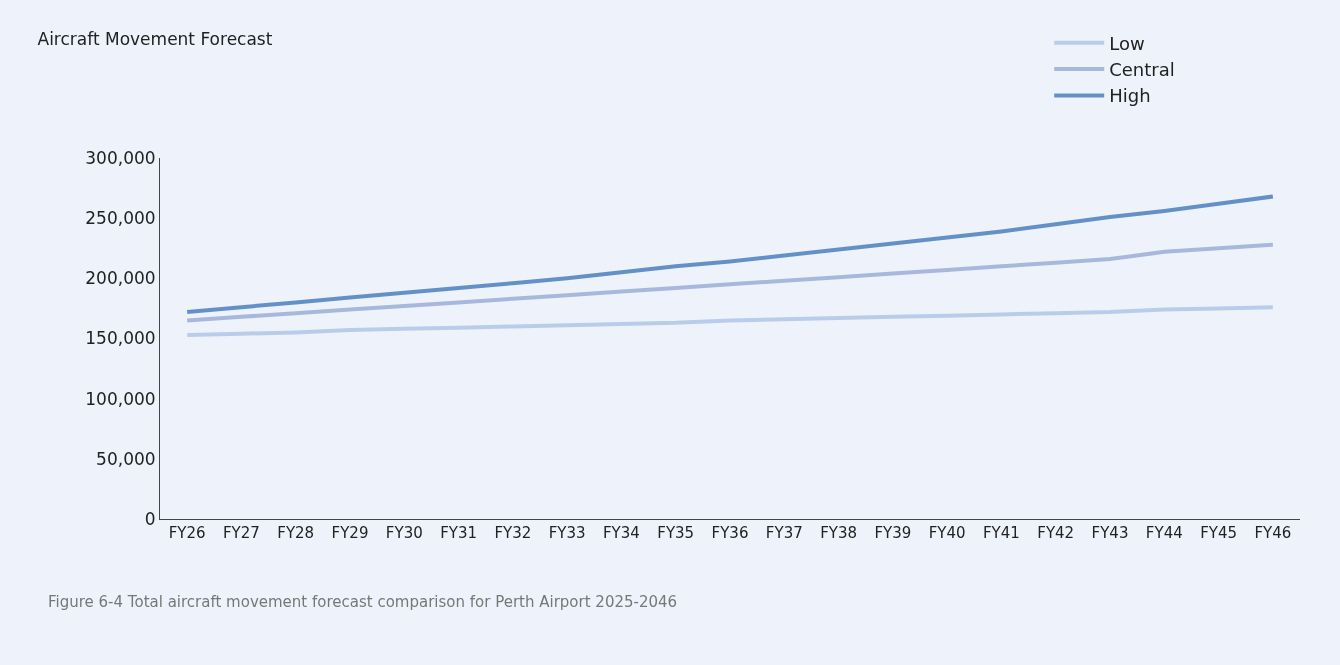  I want to click on y-tick-label: 200,000, so click(120, 278).